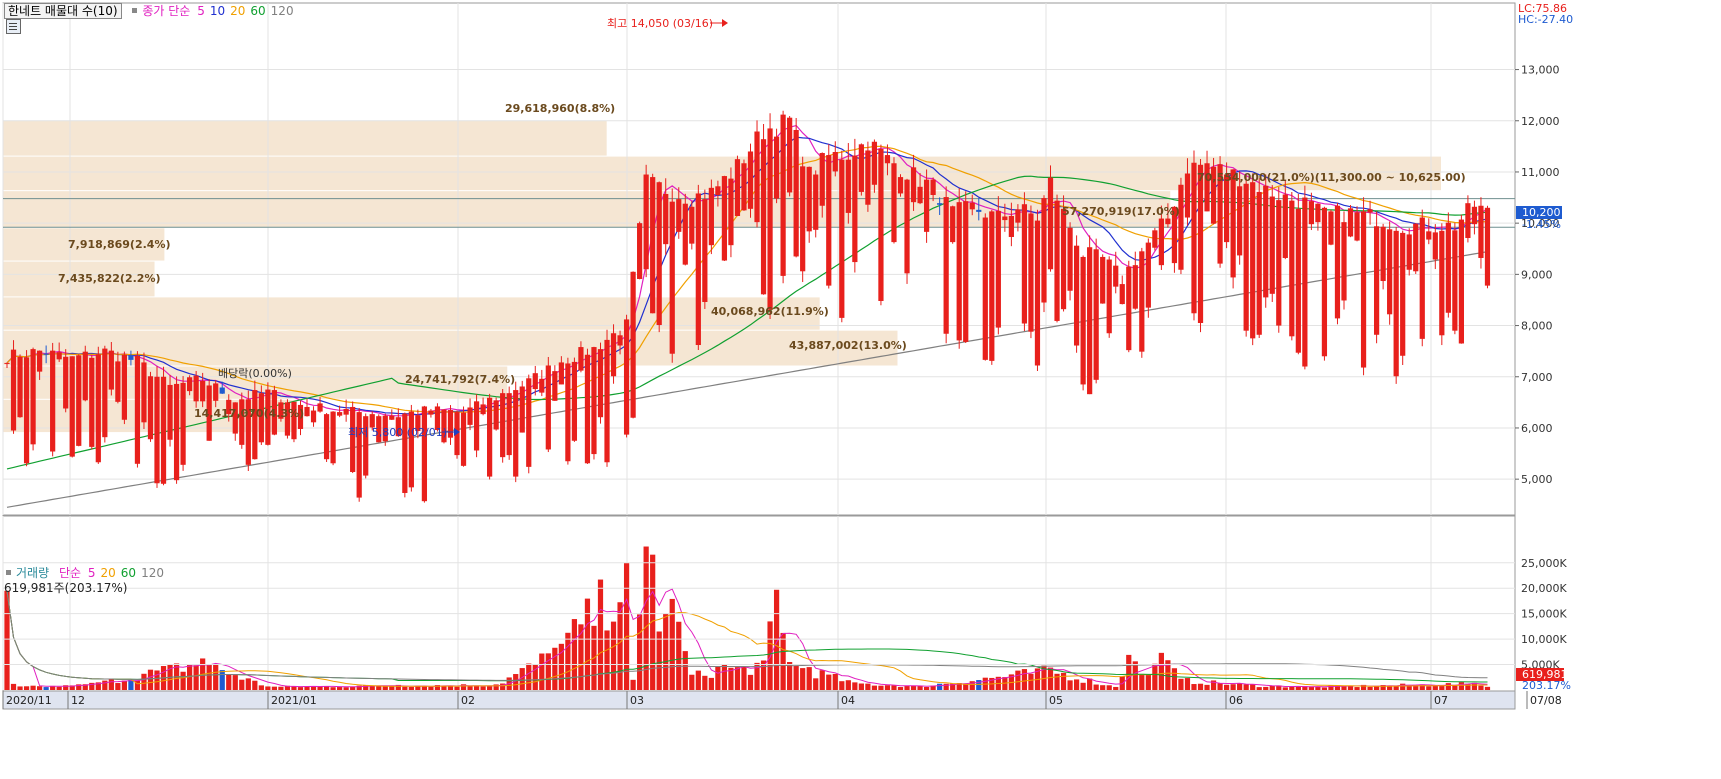  I want to click on calculator-icon, so click(13, 26).